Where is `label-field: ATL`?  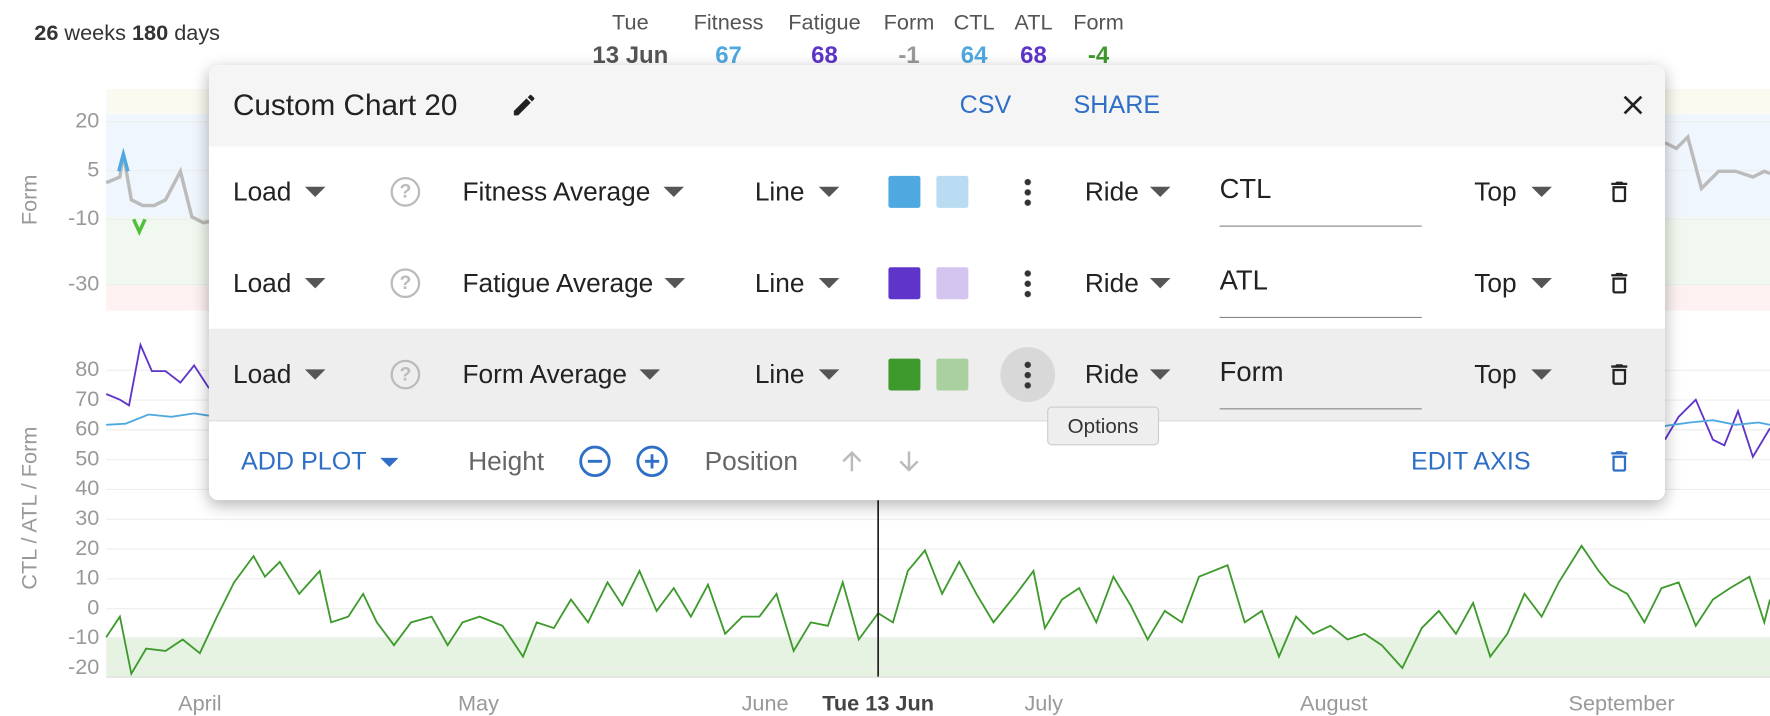
label-field: ATL is located at coordinates (1320, 283).